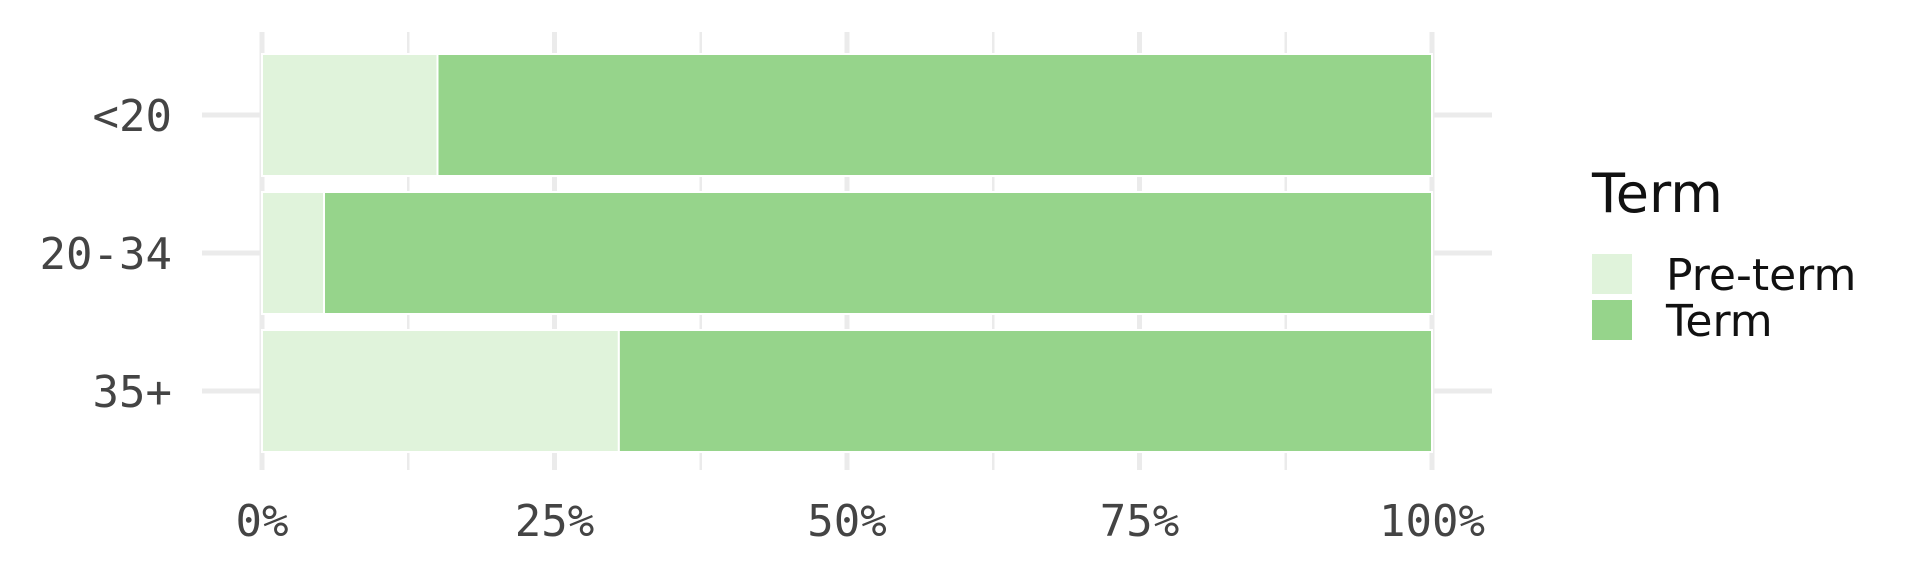 This screenshot has width=1920, height=576. I want to click on legend-title: Term, so click(1657, 193).